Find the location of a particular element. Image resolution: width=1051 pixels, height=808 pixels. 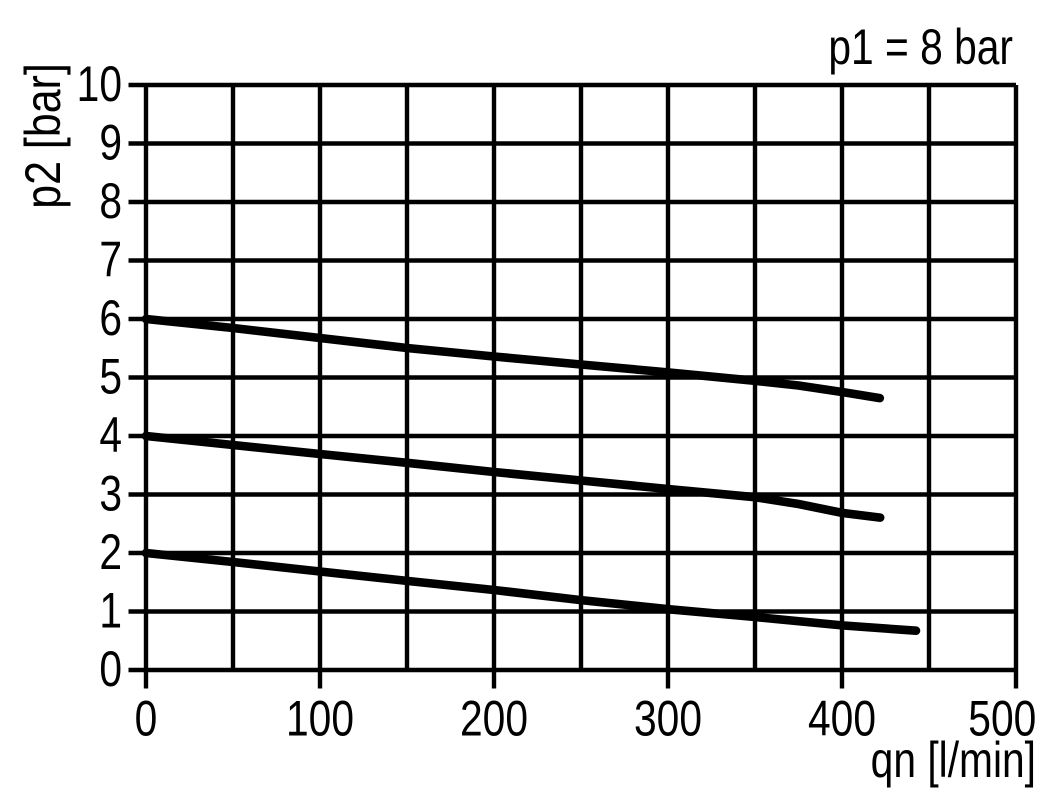

svg-text: 8 is located at coordinates (110, 201).